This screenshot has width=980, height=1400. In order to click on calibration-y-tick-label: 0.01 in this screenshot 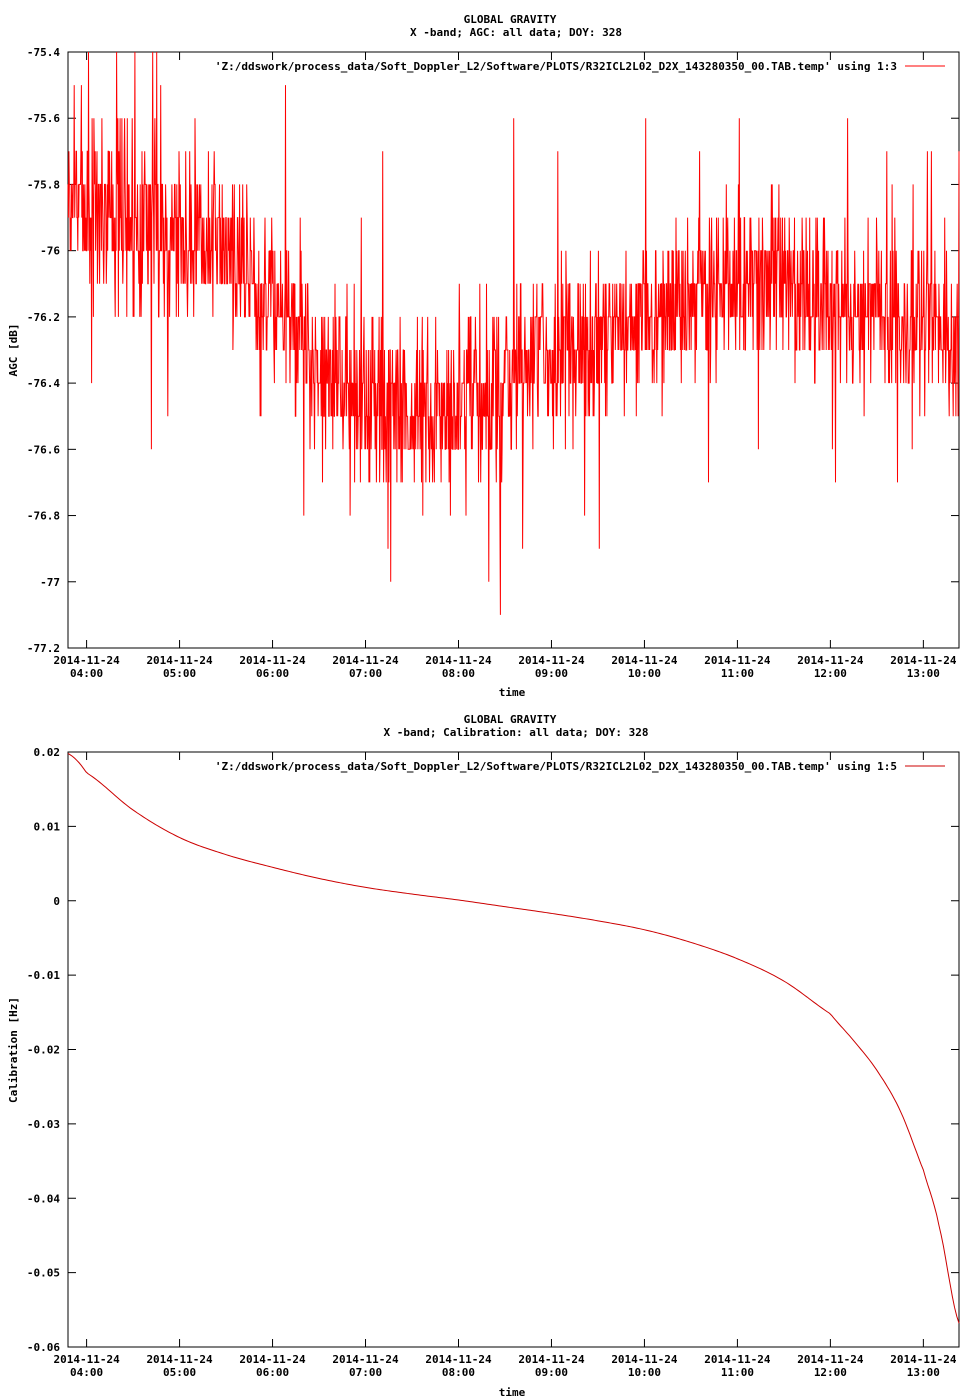, I will do `click(47, 826)`.